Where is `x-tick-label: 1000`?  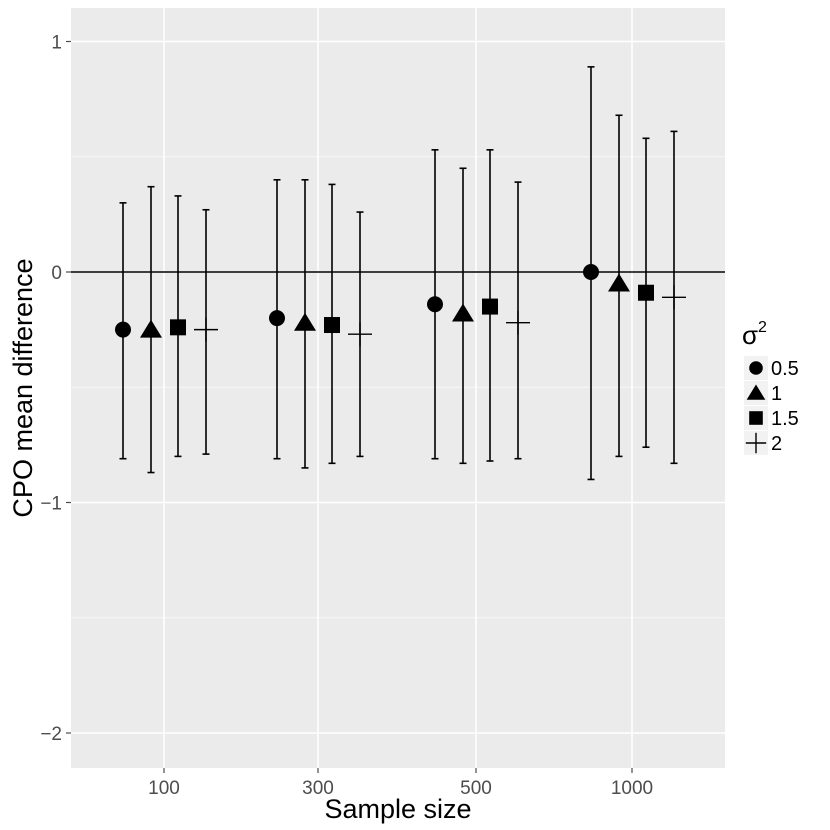
x-tick-label: 1000 is located at coordinates (632, 788).